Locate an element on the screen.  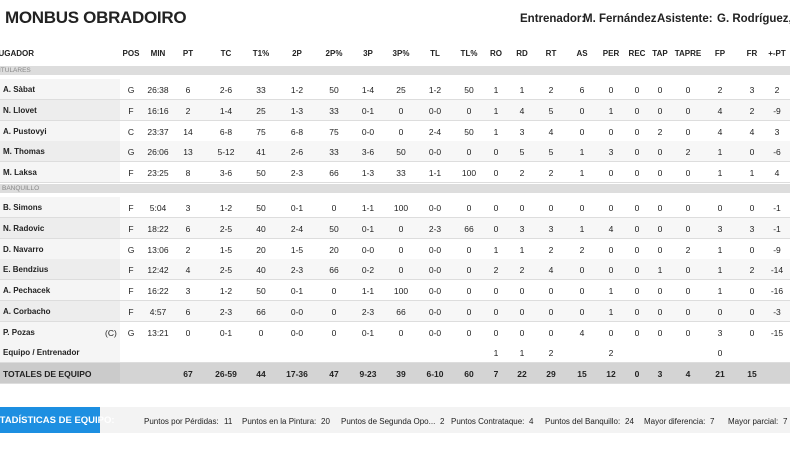
player-name: A. Corbacho is located at coordinates (27, 311).